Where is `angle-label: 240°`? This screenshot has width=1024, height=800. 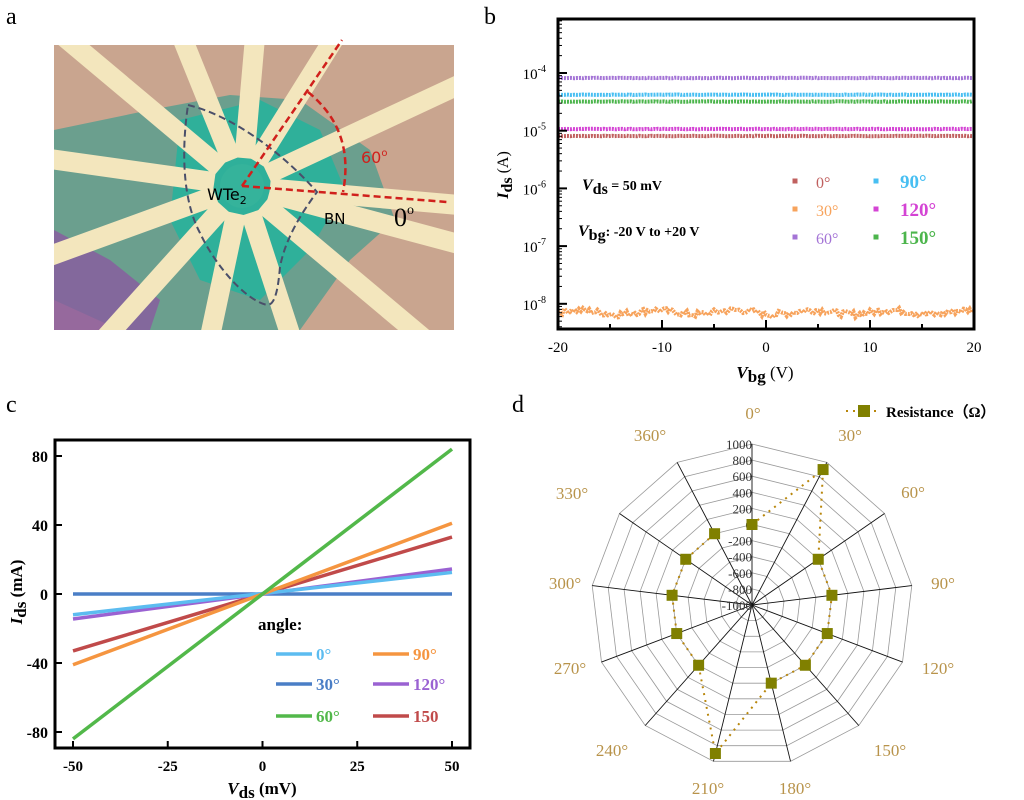
angle-label: 240° is located at coordinates (612, 750).